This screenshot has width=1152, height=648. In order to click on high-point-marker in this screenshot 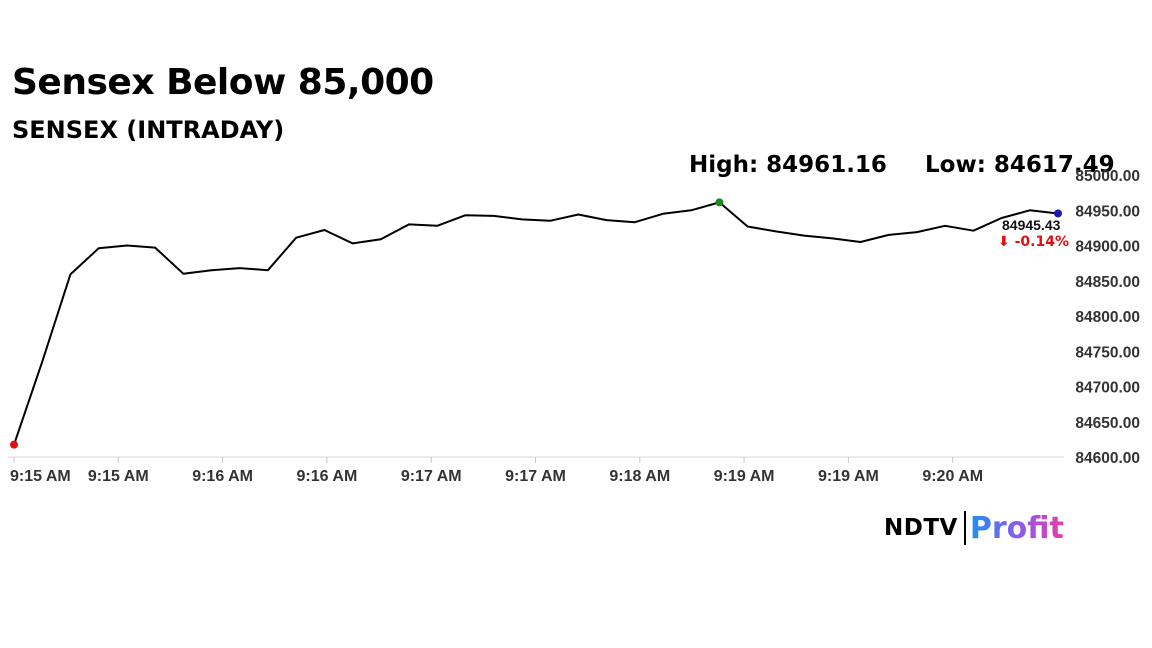, I will do `click(719, 202)`.